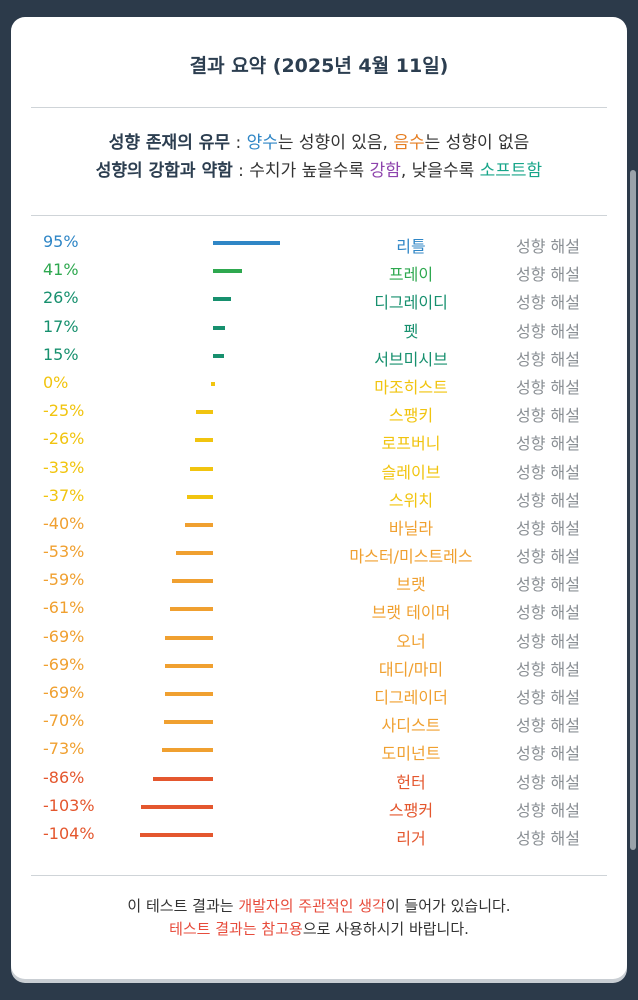 This screenshot has width=638, height=1000. What do you see at coordinates (411, 669) in the screenshot?
I see `result-type-name: 대디/마미` at bounding box center [411, 669].